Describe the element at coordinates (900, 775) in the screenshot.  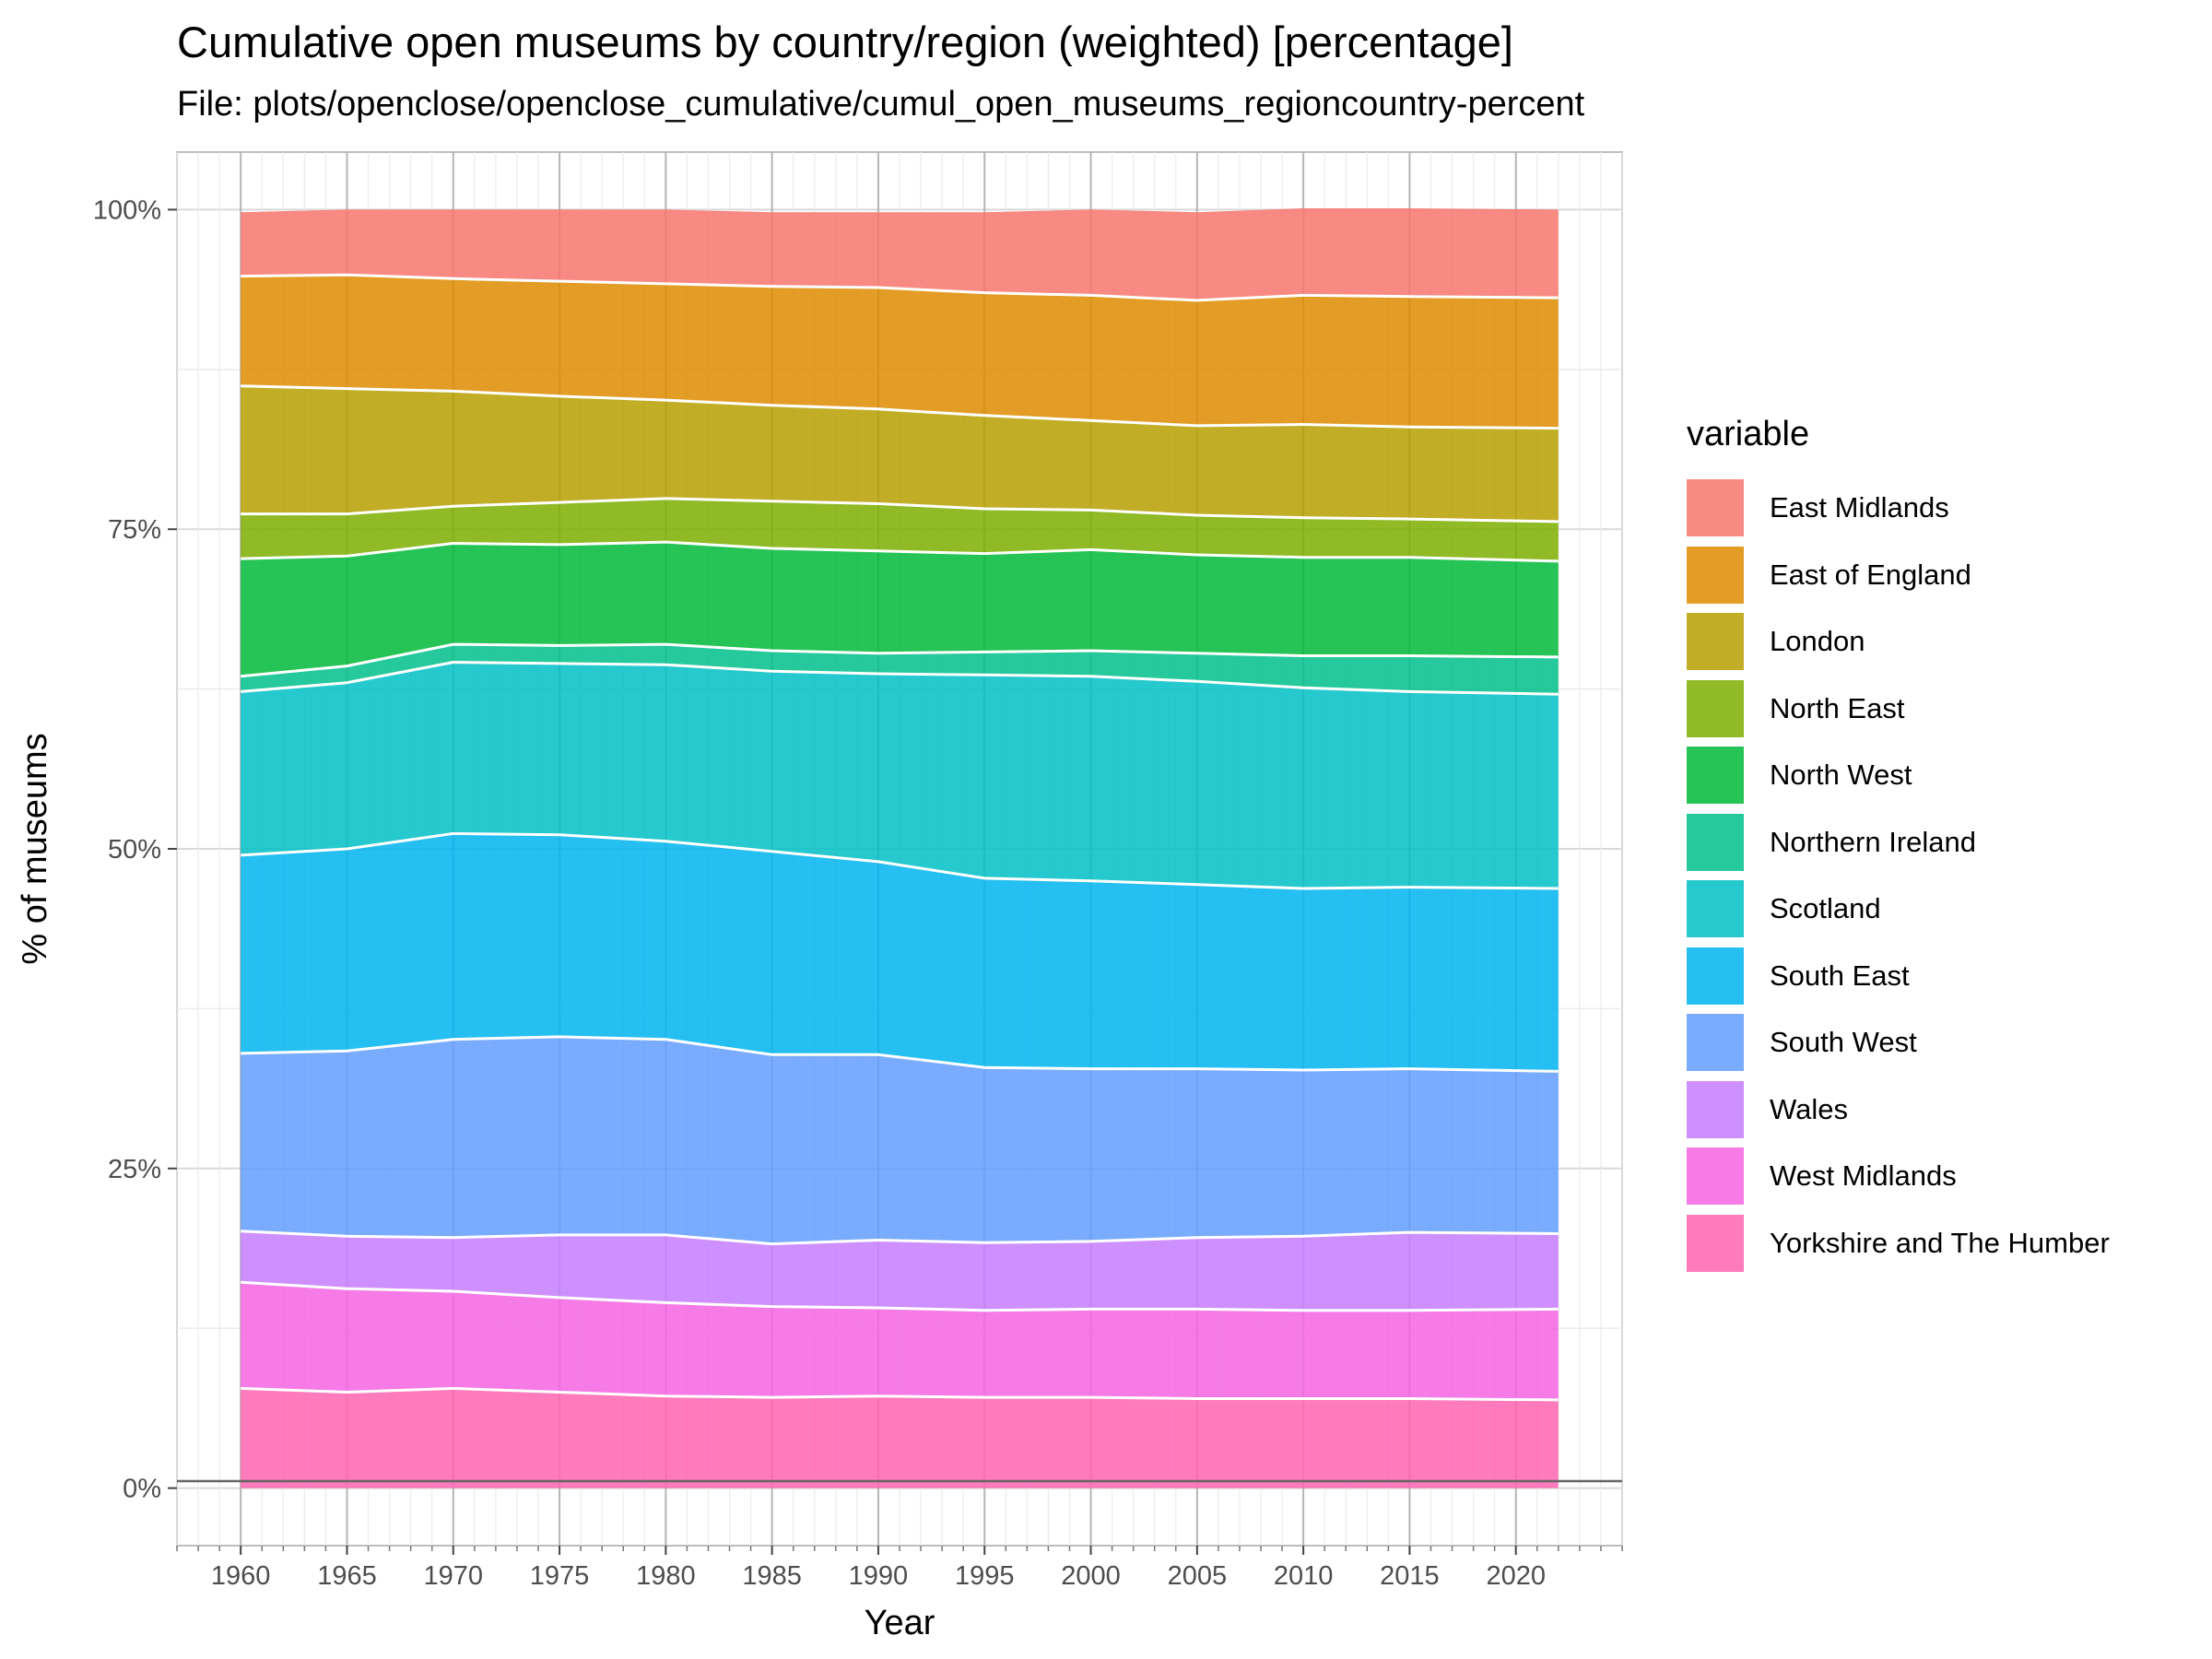
I see `area-scotland` at that location.